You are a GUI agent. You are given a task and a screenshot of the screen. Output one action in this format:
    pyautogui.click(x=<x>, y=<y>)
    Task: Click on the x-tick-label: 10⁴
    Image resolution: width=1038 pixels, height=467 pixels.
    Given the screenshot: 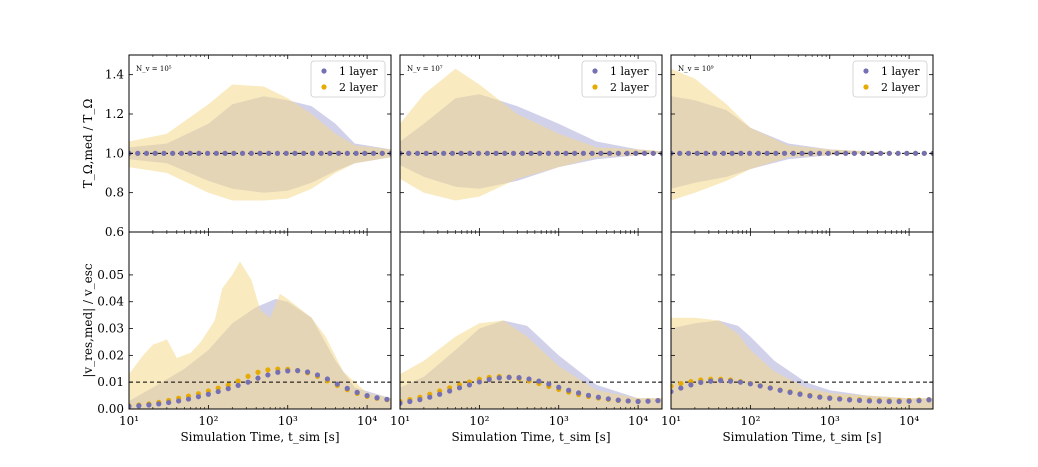 What is the action you would take?
    pyautogui.click(x=909, y=421)
    